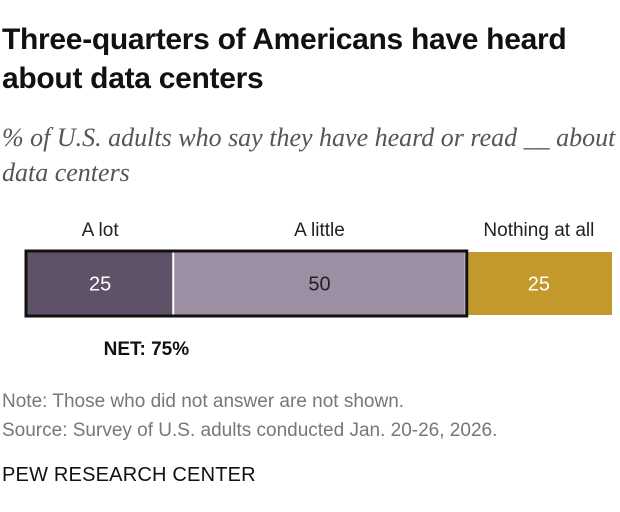 This screenshot has height=512, width=620. Describe the element at coordinates (319, 230) in the screenshot. I see `category-label: A little` at that location.